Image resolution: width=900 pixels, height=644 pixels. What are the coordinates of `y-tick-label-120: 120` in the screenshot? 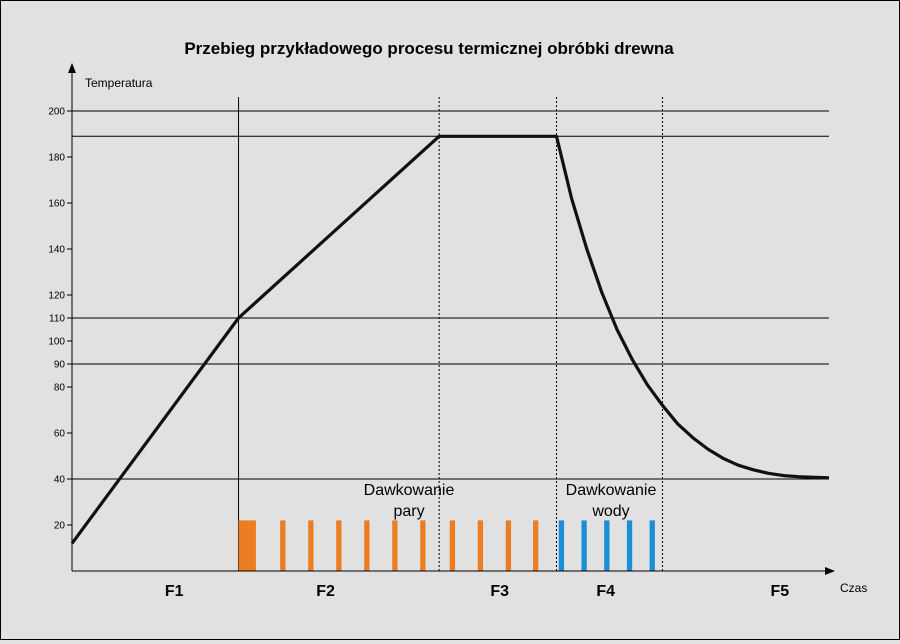 It's located at (56, 296).